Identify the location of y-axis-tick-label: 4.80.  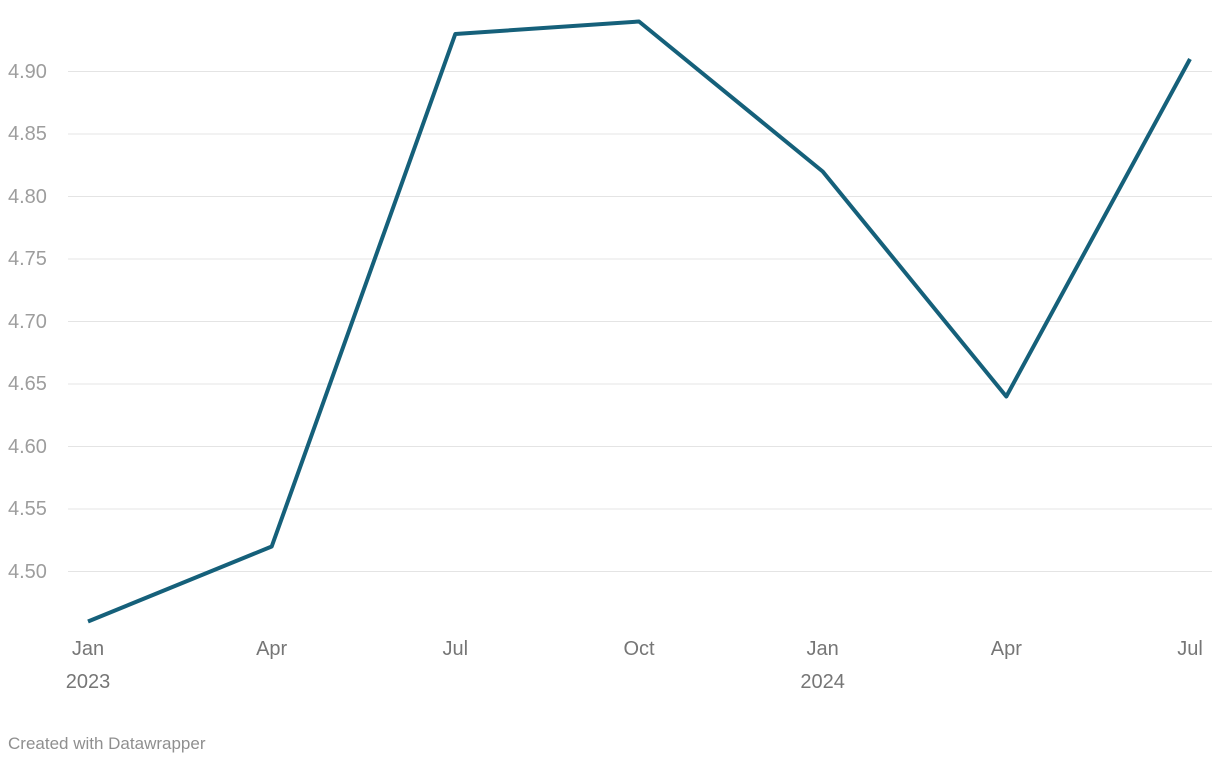
(27, 196).